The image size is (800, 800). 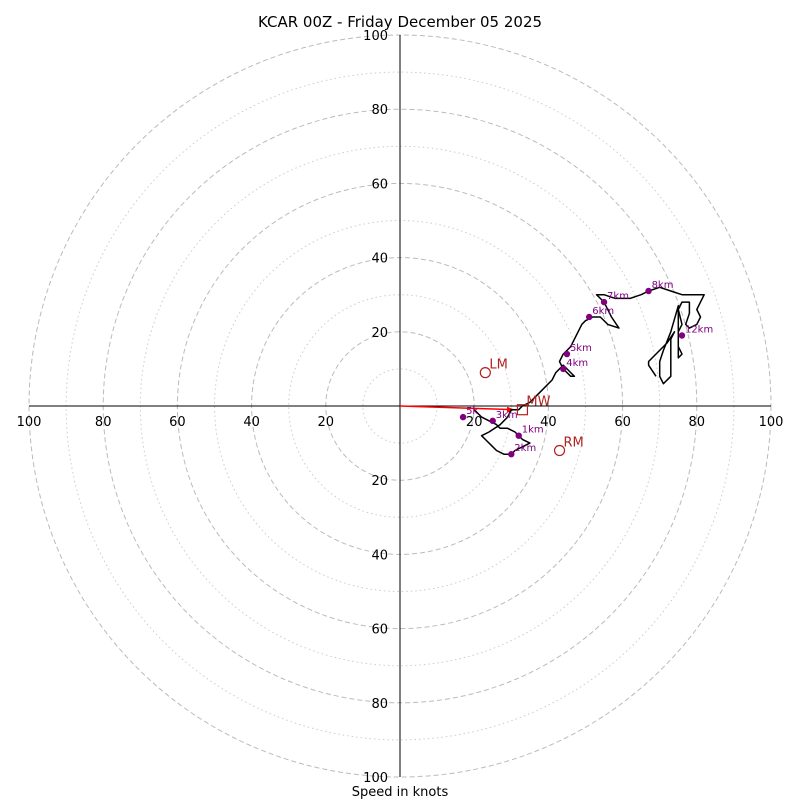 I want to click on height-marker-label: 8km, so click(x=663, y=285).